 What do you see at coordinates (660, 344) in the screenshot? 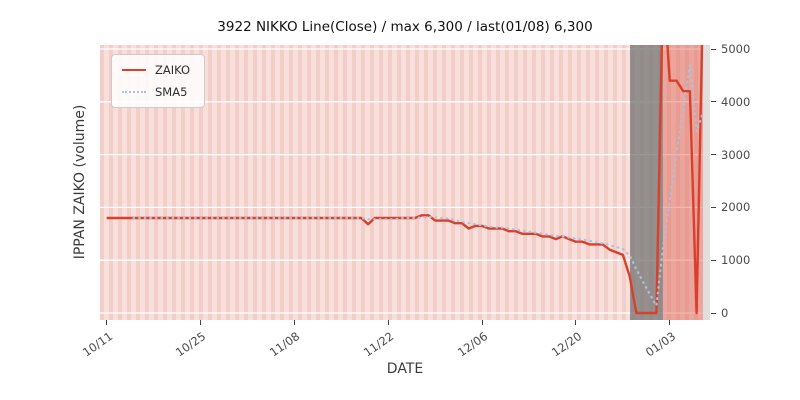
I see `x-tick-label-text: 01/03` at bounding box center [660, 344].